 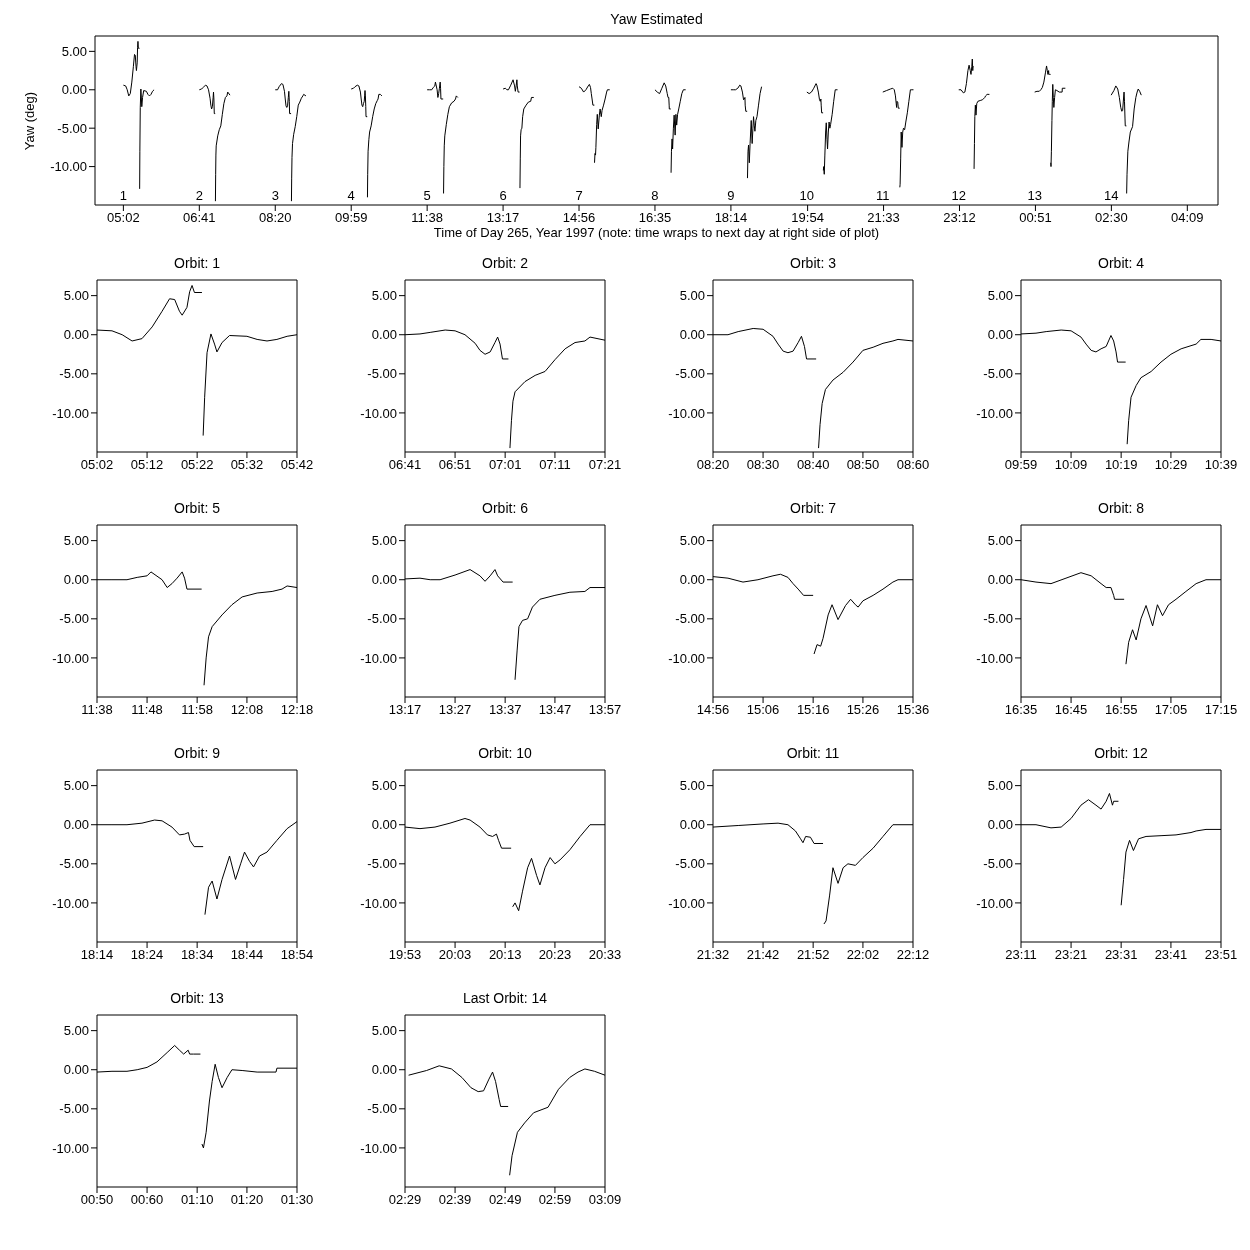 What do you see at coordinates (427, 218) in the screenshot?
I see `x-tick-label: 11:38` at bounding box center [427, 218].